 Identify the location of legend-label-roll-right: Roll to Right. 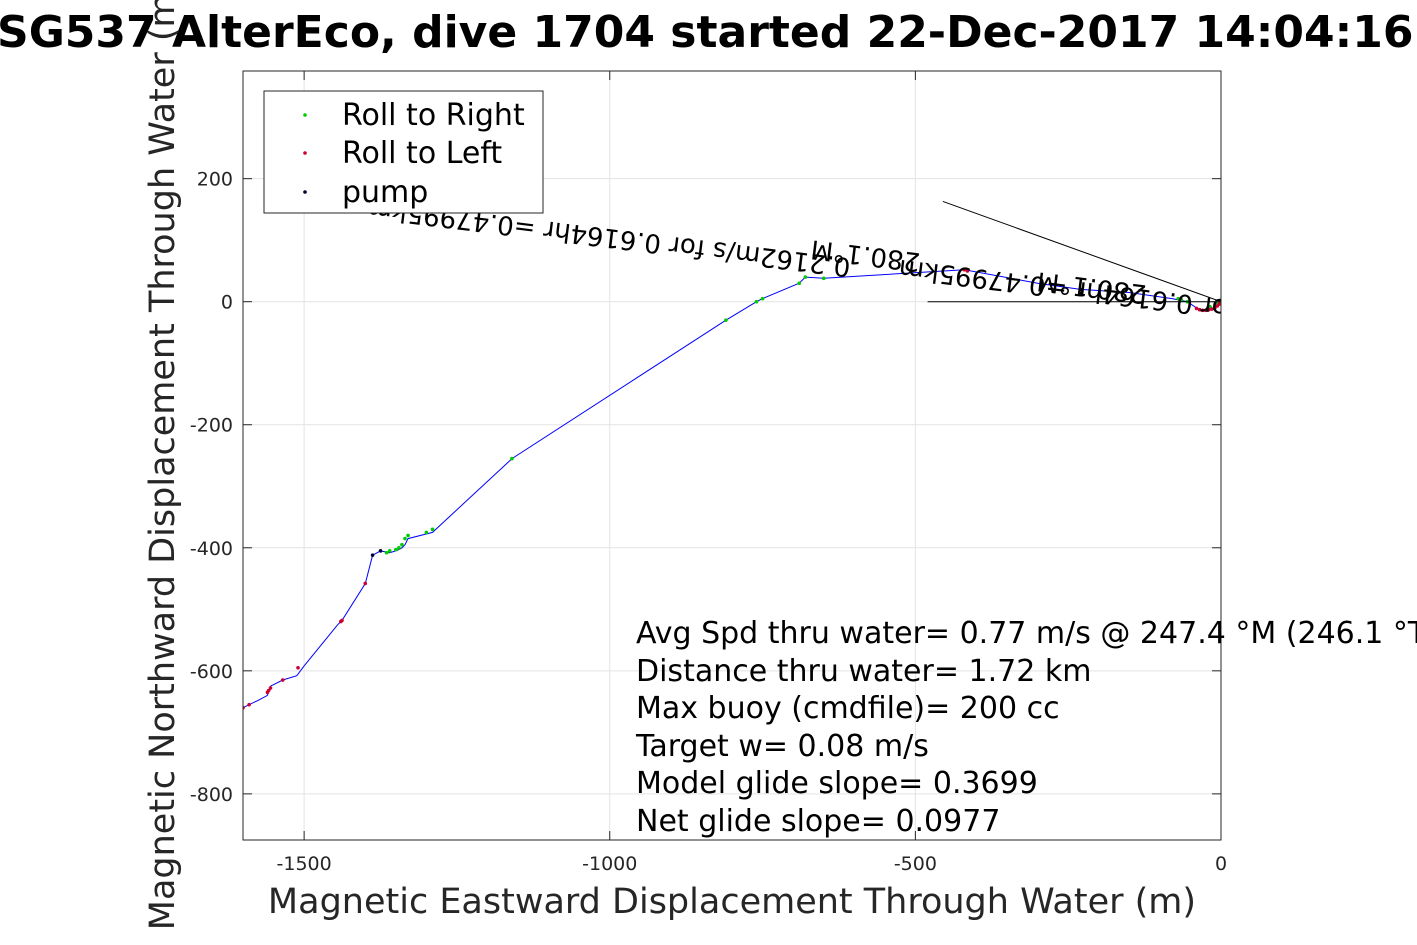
(433, 115).